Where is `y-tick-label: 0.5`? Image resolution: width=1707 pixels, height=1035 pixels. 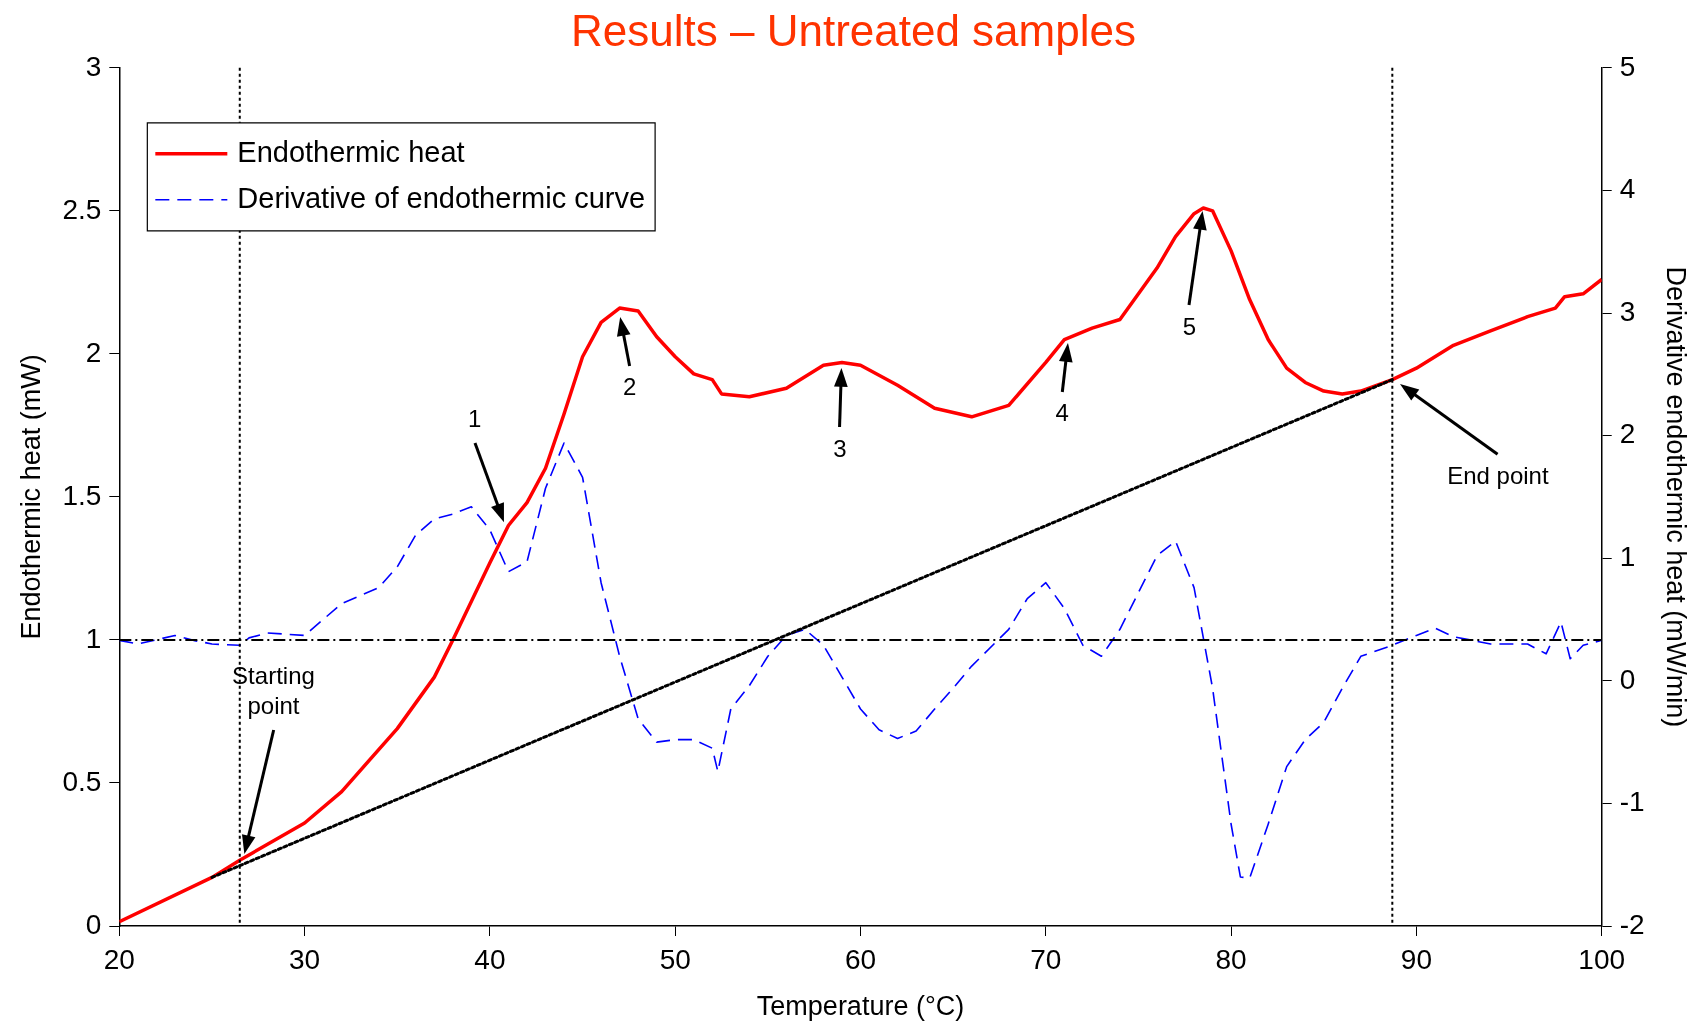
y-tick-label: 0.5 is located at coordinates (82, 781).